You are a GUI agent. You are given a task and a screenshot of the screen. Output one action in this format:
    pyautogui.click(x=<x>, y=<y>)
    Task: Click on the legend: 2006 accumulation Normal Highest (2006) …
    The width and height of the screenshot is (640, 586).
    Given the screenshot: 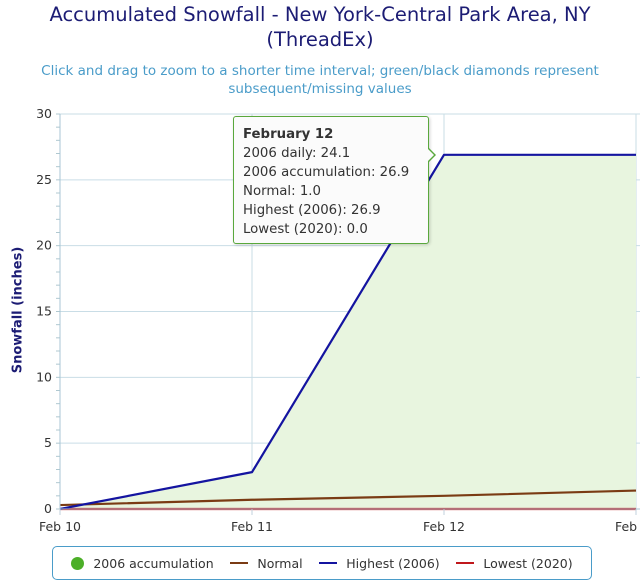 What is the action you would take?
    pyautogui.click(x=322, y=563)
    